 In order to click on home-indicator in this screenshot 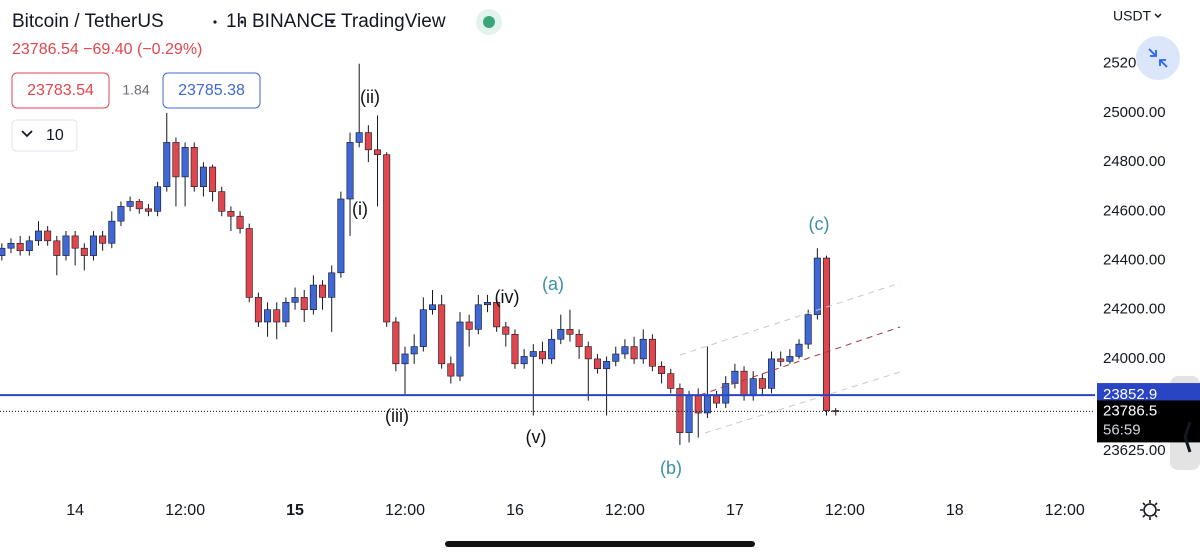, I will do `click(600, 544)`.